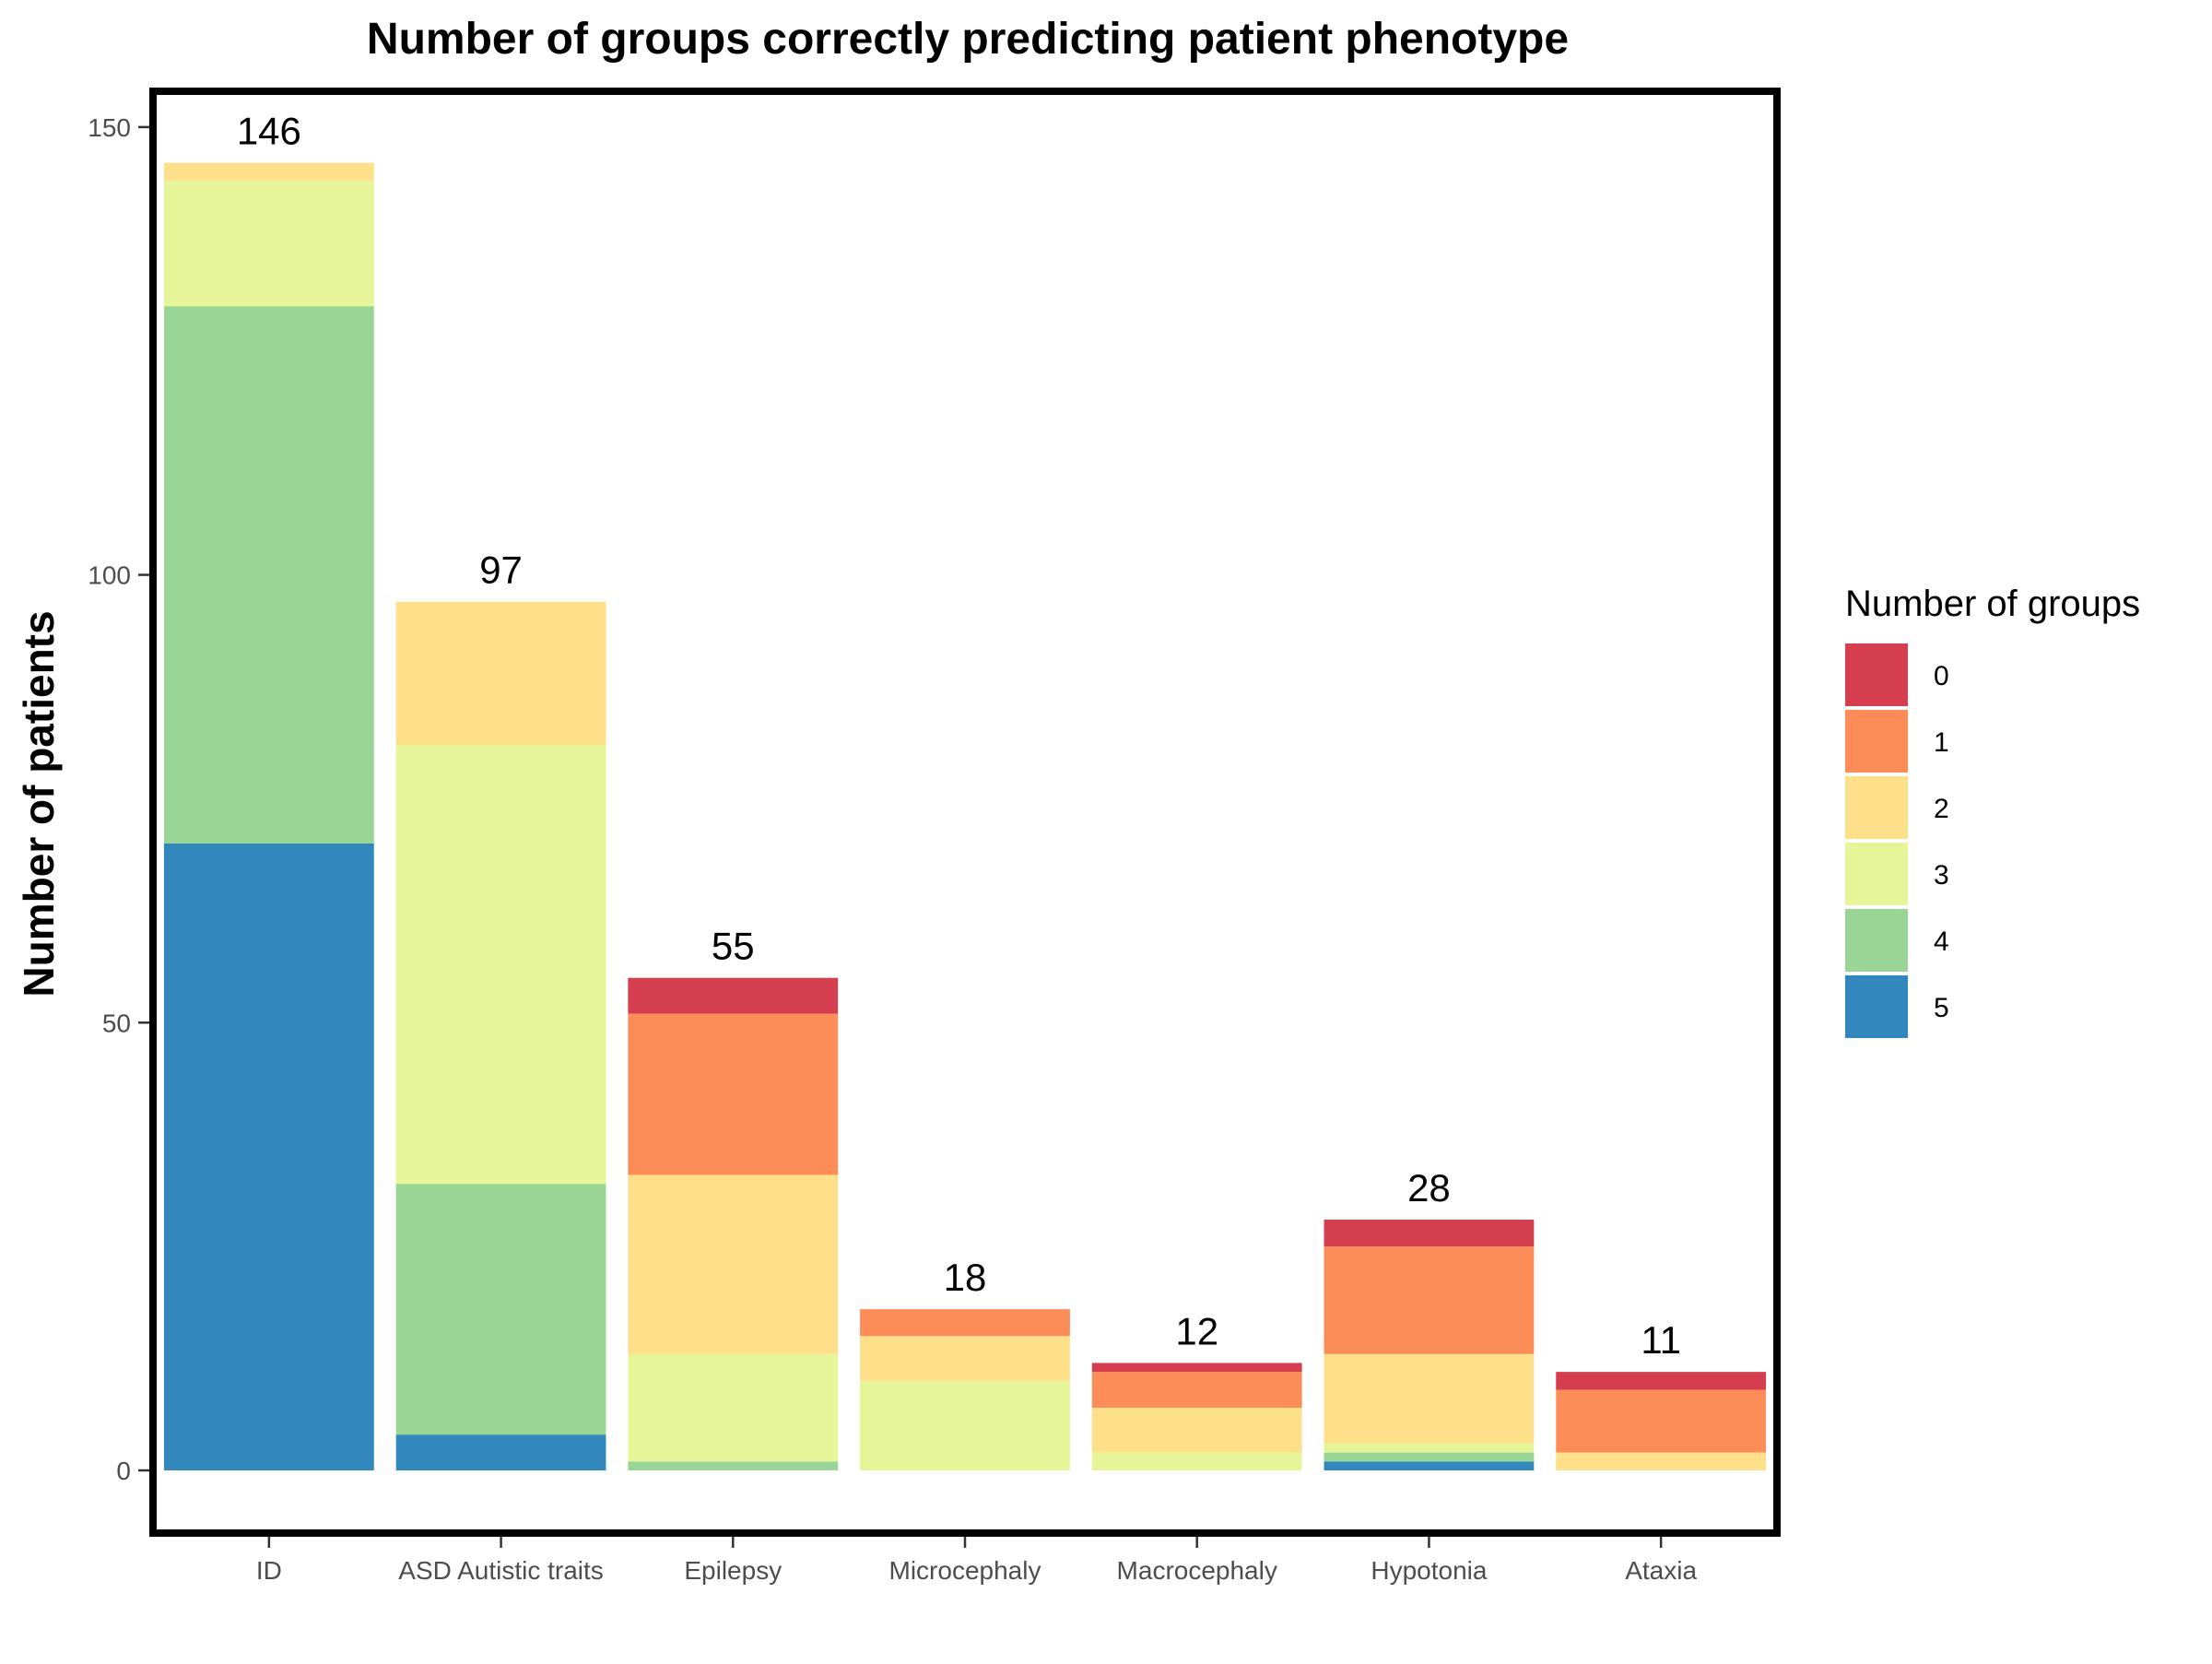  What do you see at coordinates (39, 803) in the screenshot?
I see `y-axis-label: Number of patients` at bounding box center [39, 803].